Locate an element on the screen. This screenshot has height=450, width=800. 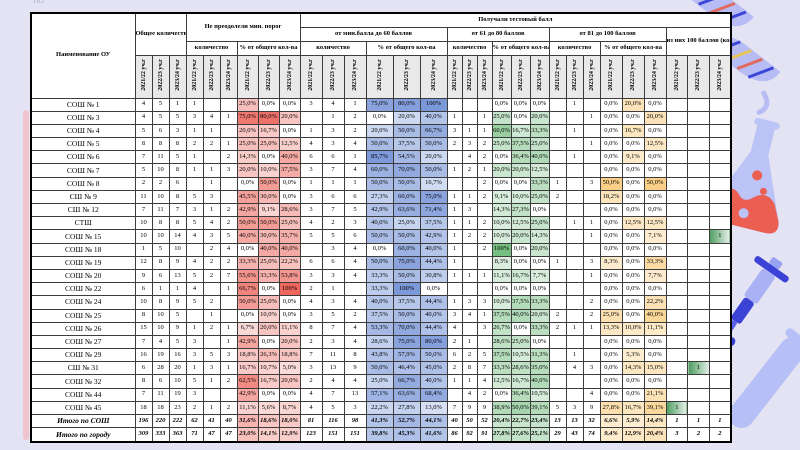
mc-cell: 4 is located at coordinates (311, 408).